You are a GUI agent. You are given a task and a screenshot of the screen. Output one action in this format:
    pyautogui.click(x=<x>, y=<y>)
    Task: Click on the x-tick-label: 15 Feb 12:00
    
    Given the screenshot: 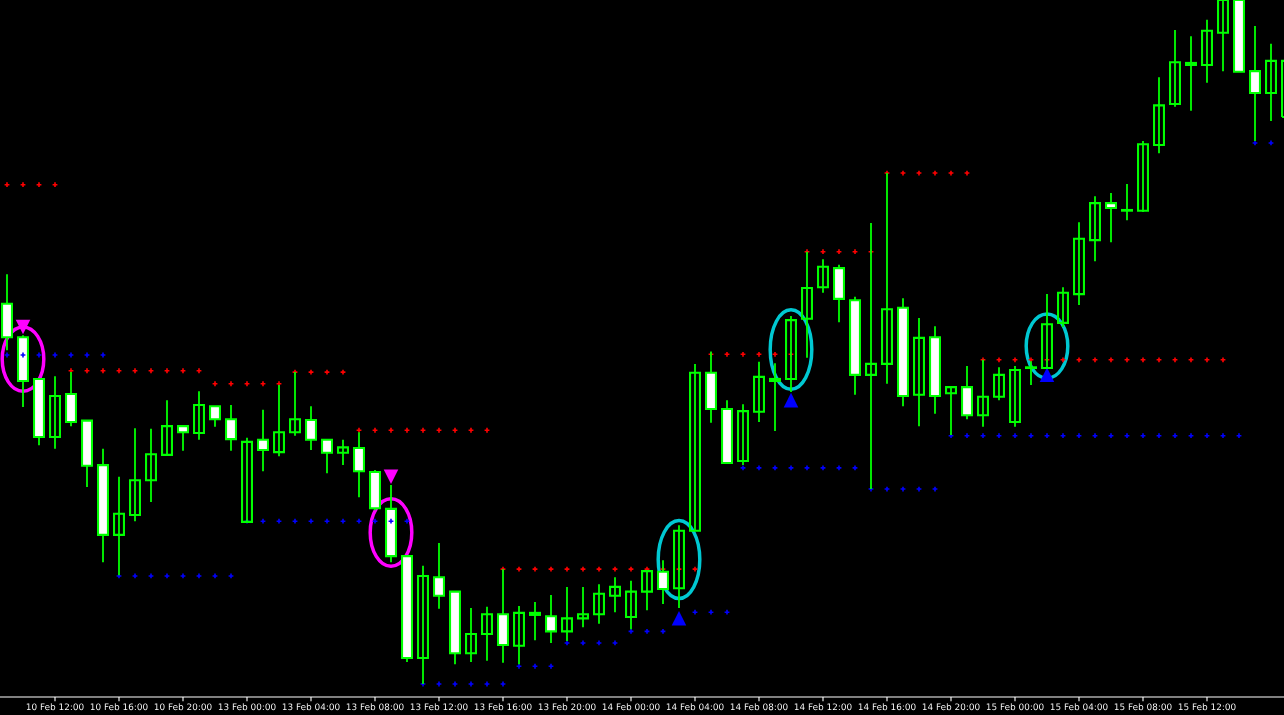 What is the action you would take?
    pyautogui.click(x=1207, y=707)
    